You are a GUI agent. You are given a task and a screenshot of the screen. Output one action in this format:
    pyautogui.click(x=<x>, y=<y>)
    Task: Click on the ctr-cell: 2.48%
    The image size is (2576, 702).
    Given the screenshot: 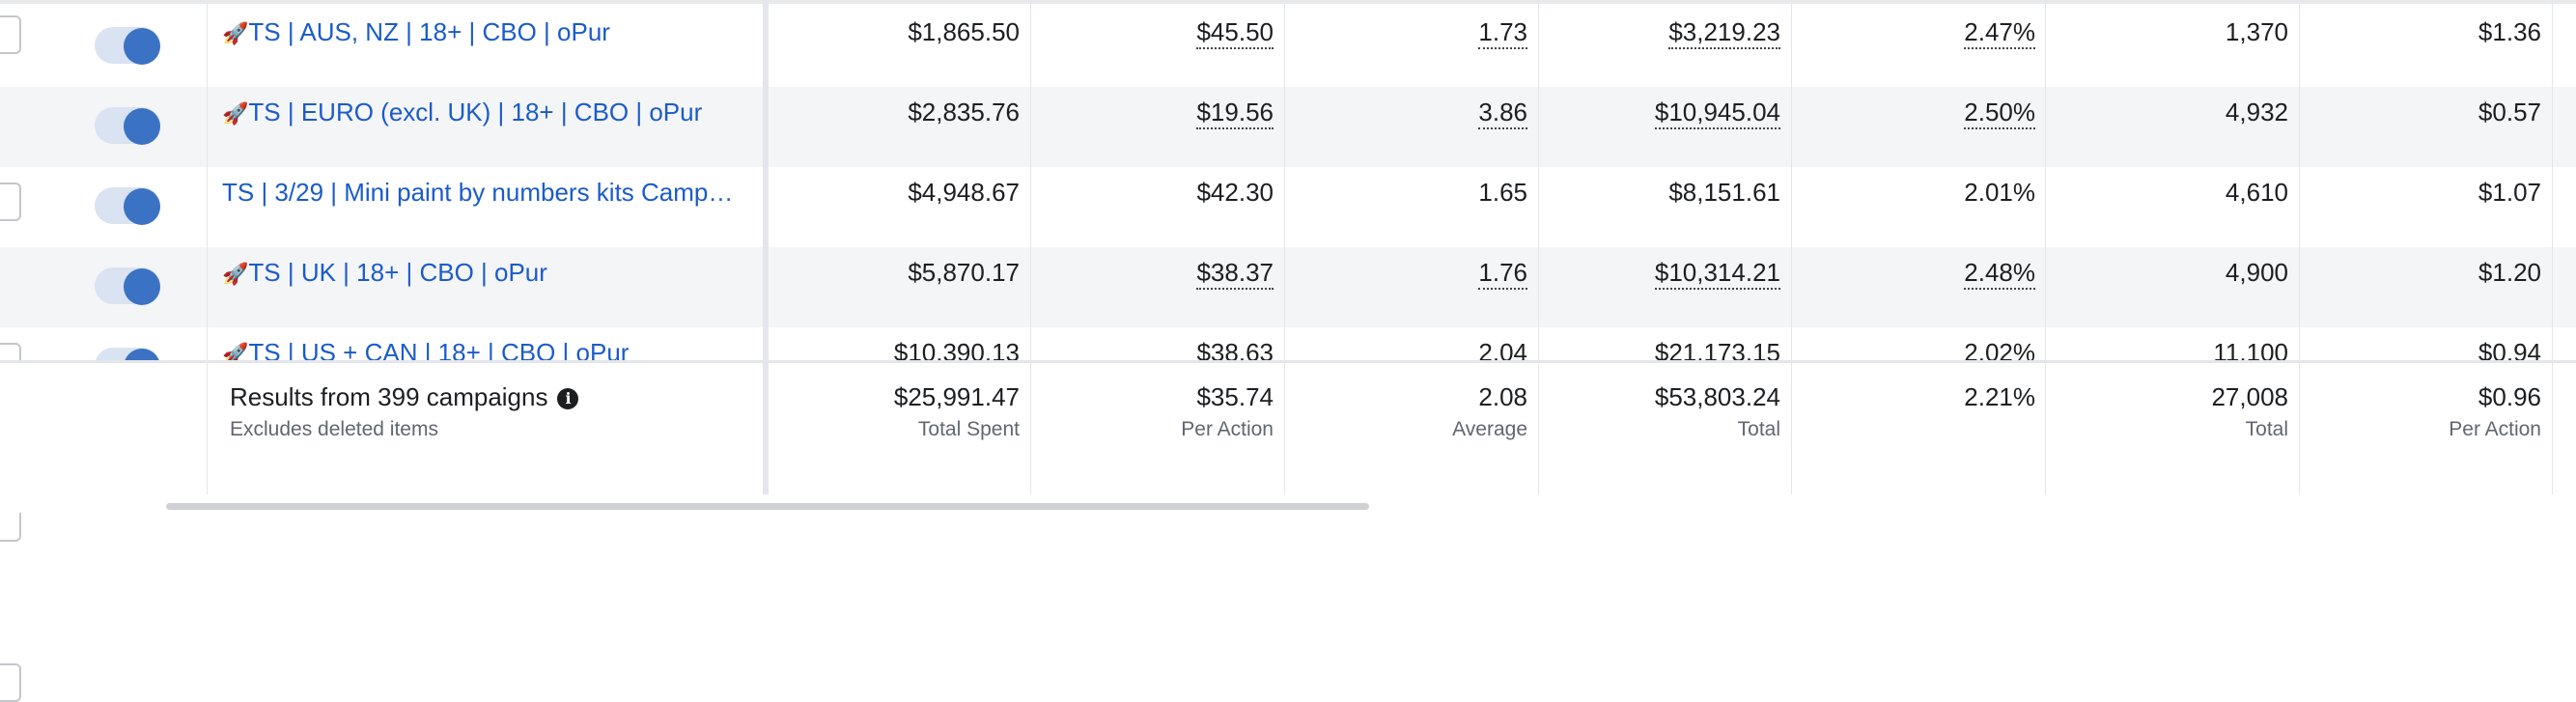 What is the action you would take?
    pyautogui.click(x=2000, y=274)
    